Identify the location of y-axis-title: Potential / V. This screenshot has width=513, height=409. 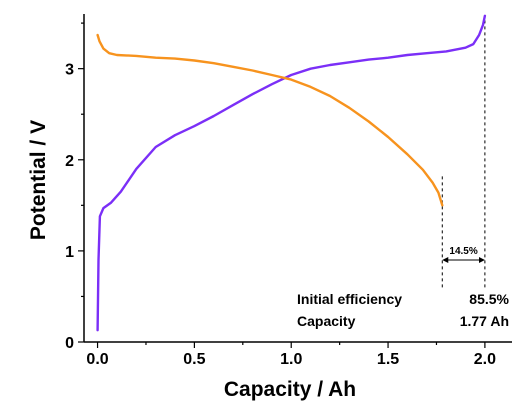
(38, 180).